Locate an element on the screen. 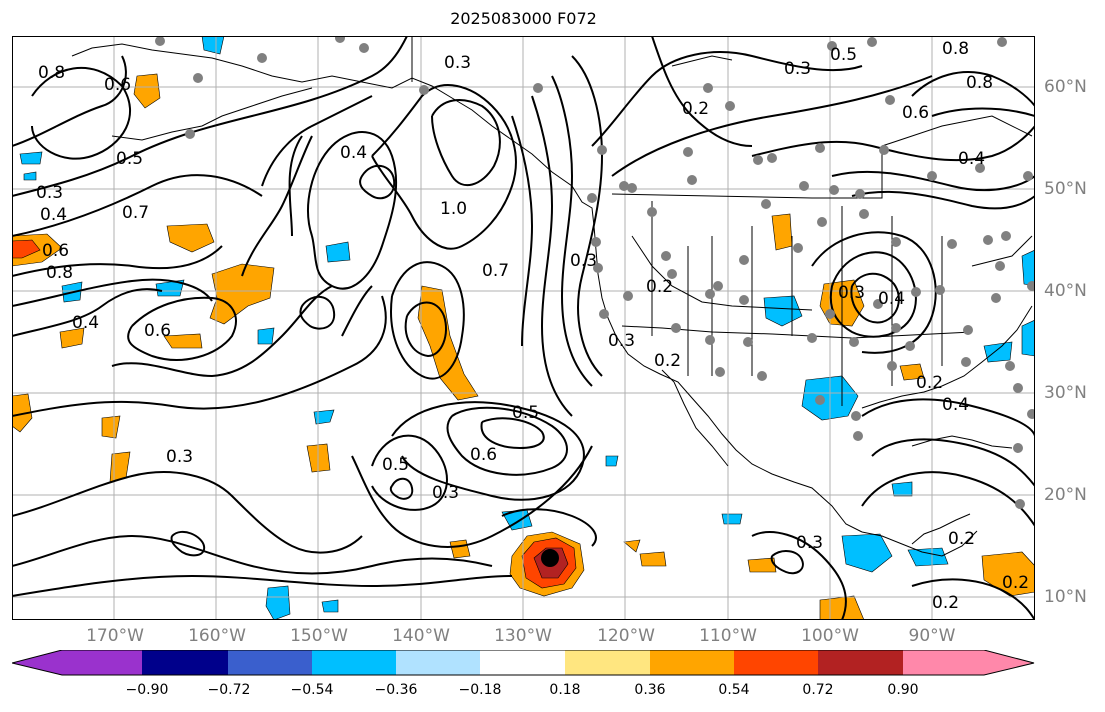 The height and width of the screenshot is (712, 1105). colorbar-tick: 0.18 is located at coordinates (565, 690).